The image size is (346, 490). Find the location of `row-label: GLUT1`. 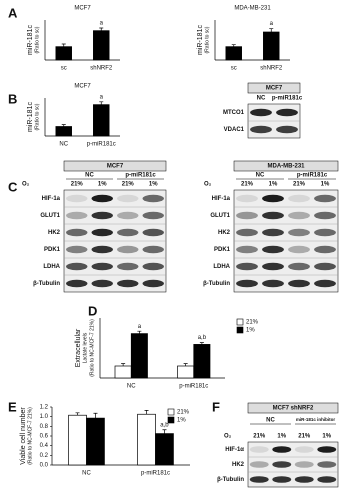

row-label: GLUT1 is located at coordinates (50, 216).